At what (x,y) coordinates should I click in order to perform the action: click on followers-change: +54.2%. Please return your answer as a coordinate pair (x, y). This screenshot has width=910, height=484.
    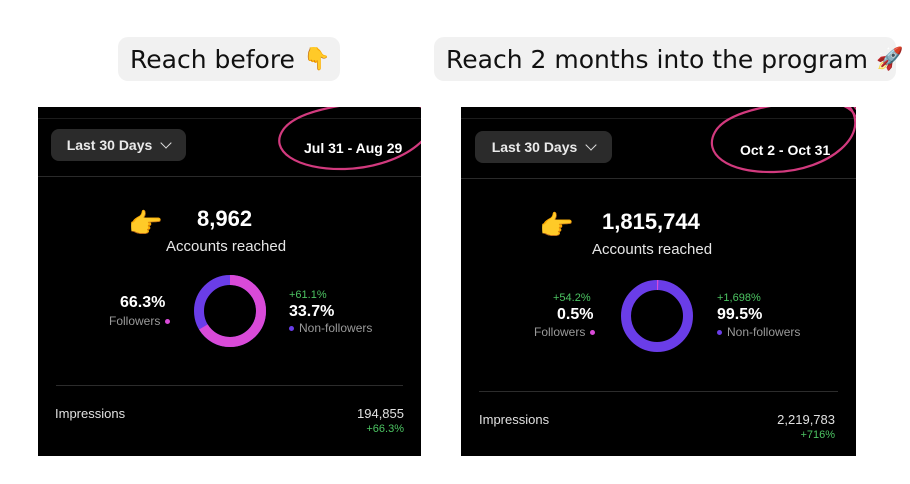
    Looking at the image, I should click on (572, 298).